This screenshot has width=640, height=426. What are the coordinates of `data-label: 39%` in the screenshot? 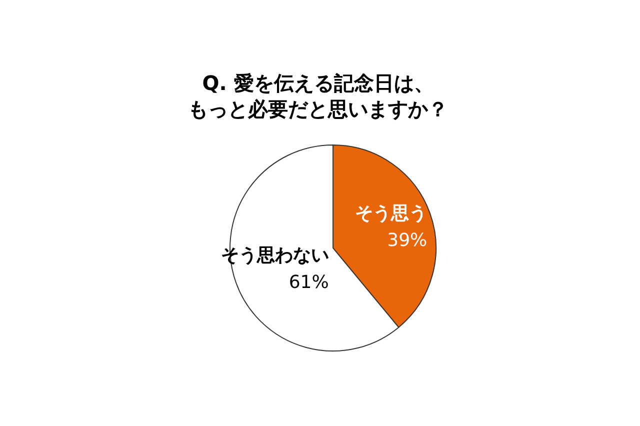 It's located at (407, 241).